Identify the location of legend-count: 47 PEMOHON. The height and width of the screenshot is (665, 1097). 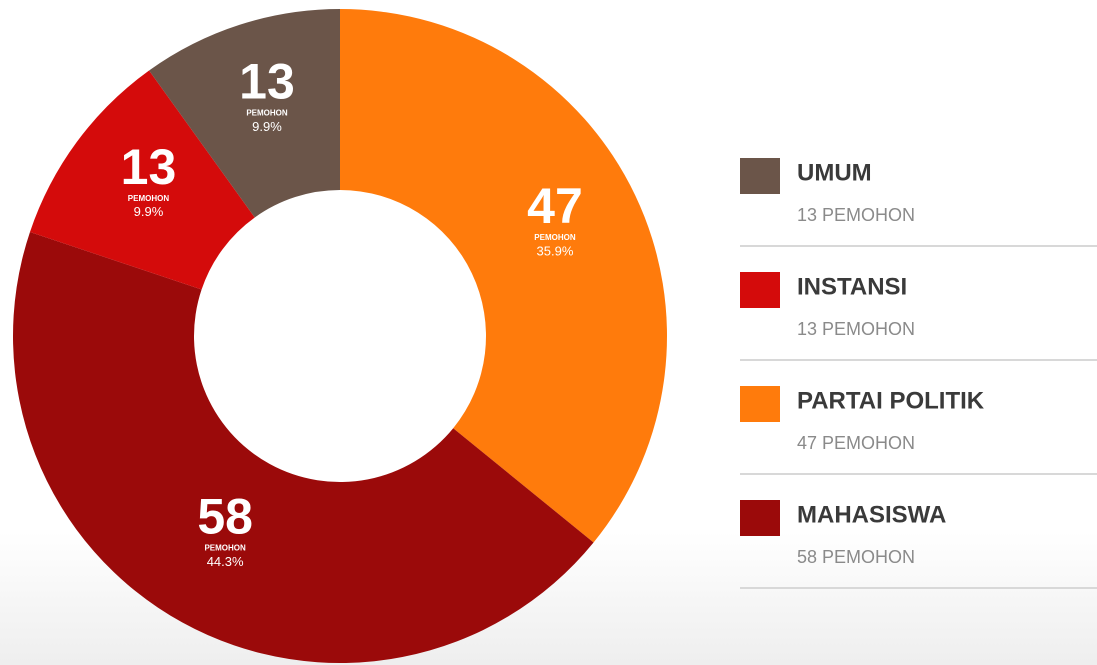
(856, 443).